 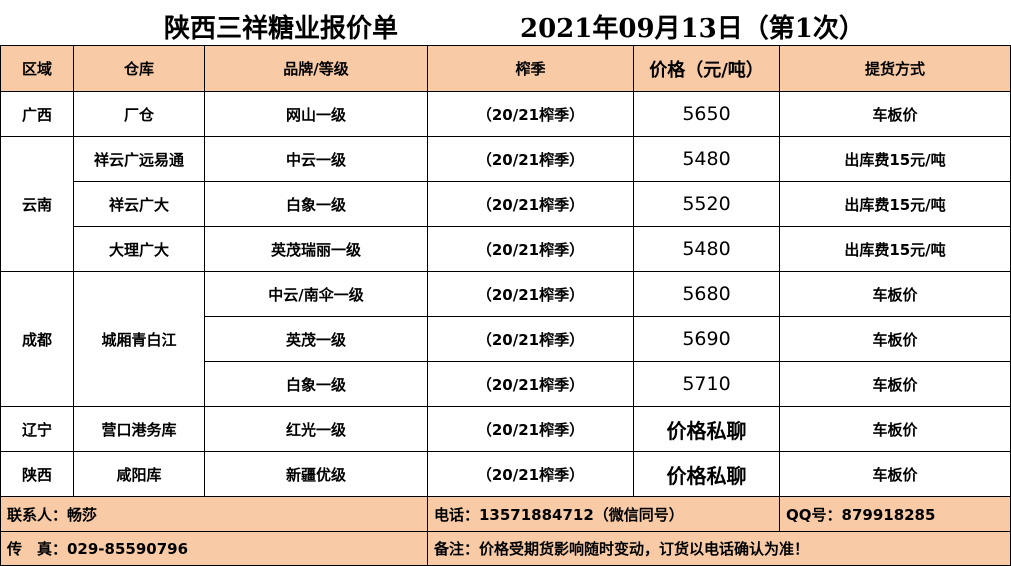 What do you see at coordinates (139, 249) in the screenshot?
I see `warehouse-cell: 大理广大` at bounding box center [139, 249].